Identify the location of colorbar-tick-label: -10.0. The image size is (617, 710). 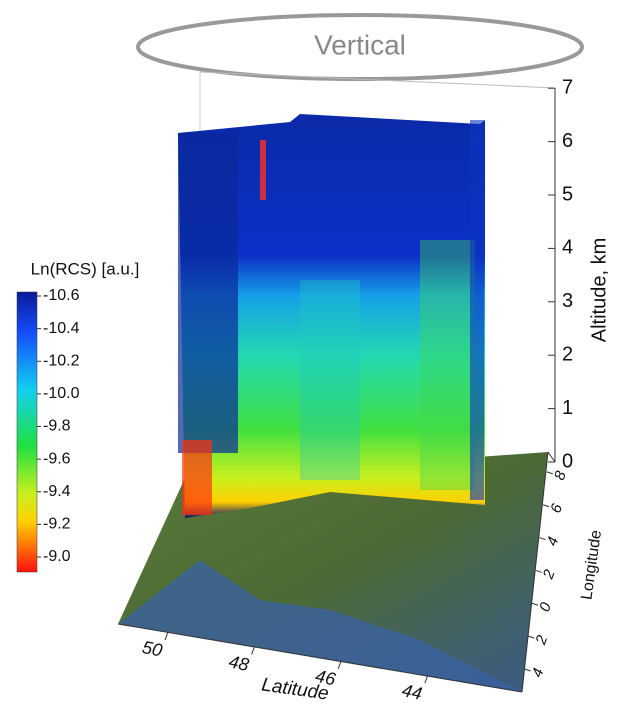
(61, 393).